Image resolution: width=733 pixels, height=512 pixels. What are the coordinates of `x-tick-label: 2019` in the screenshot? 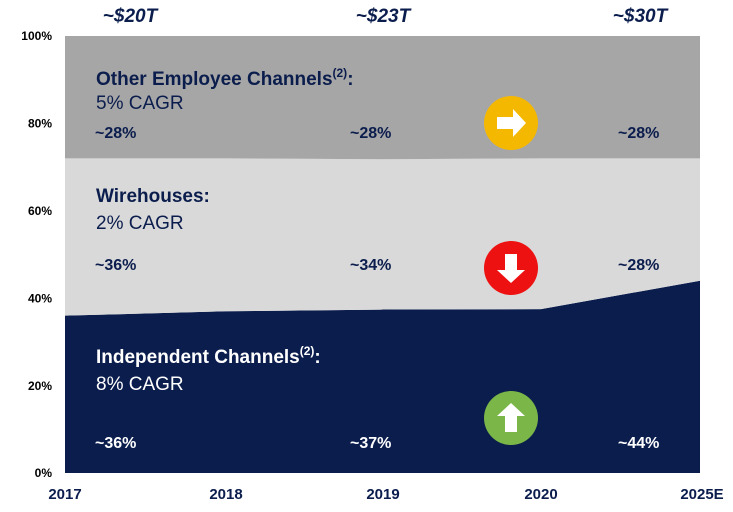 It's located at (382, 494).